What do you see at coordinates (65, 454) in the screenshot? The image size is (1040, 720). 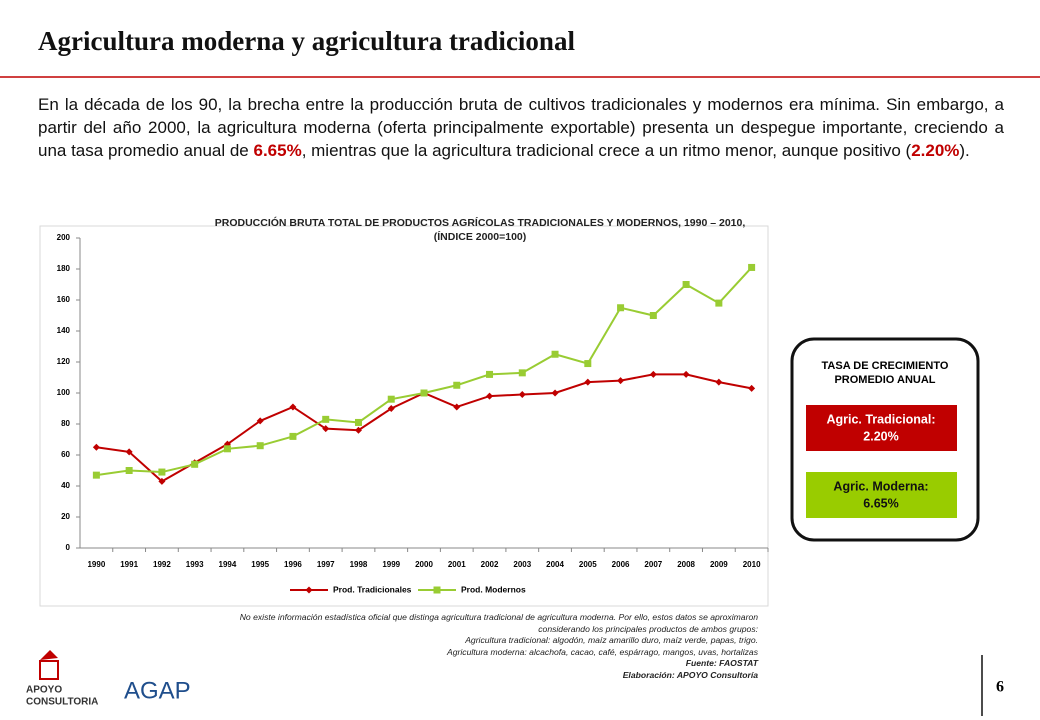 I see `y-tick-label: 60` at bounding box center [65, 454].